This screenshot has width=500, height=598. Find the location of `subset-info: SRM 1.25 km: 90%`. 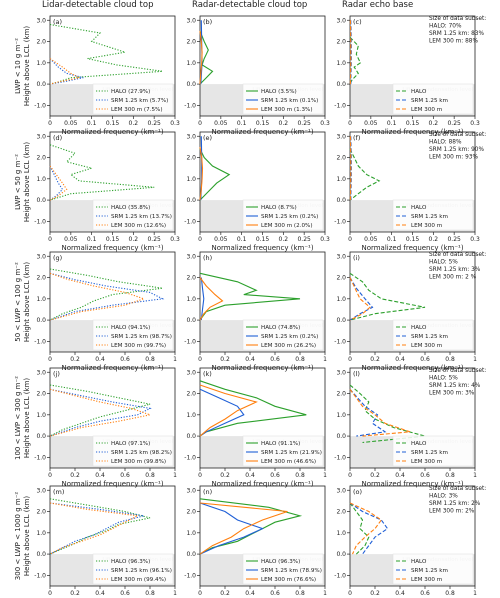

subset-info: SRM 1.25 km: 90% is located at coordinates (456, 150).